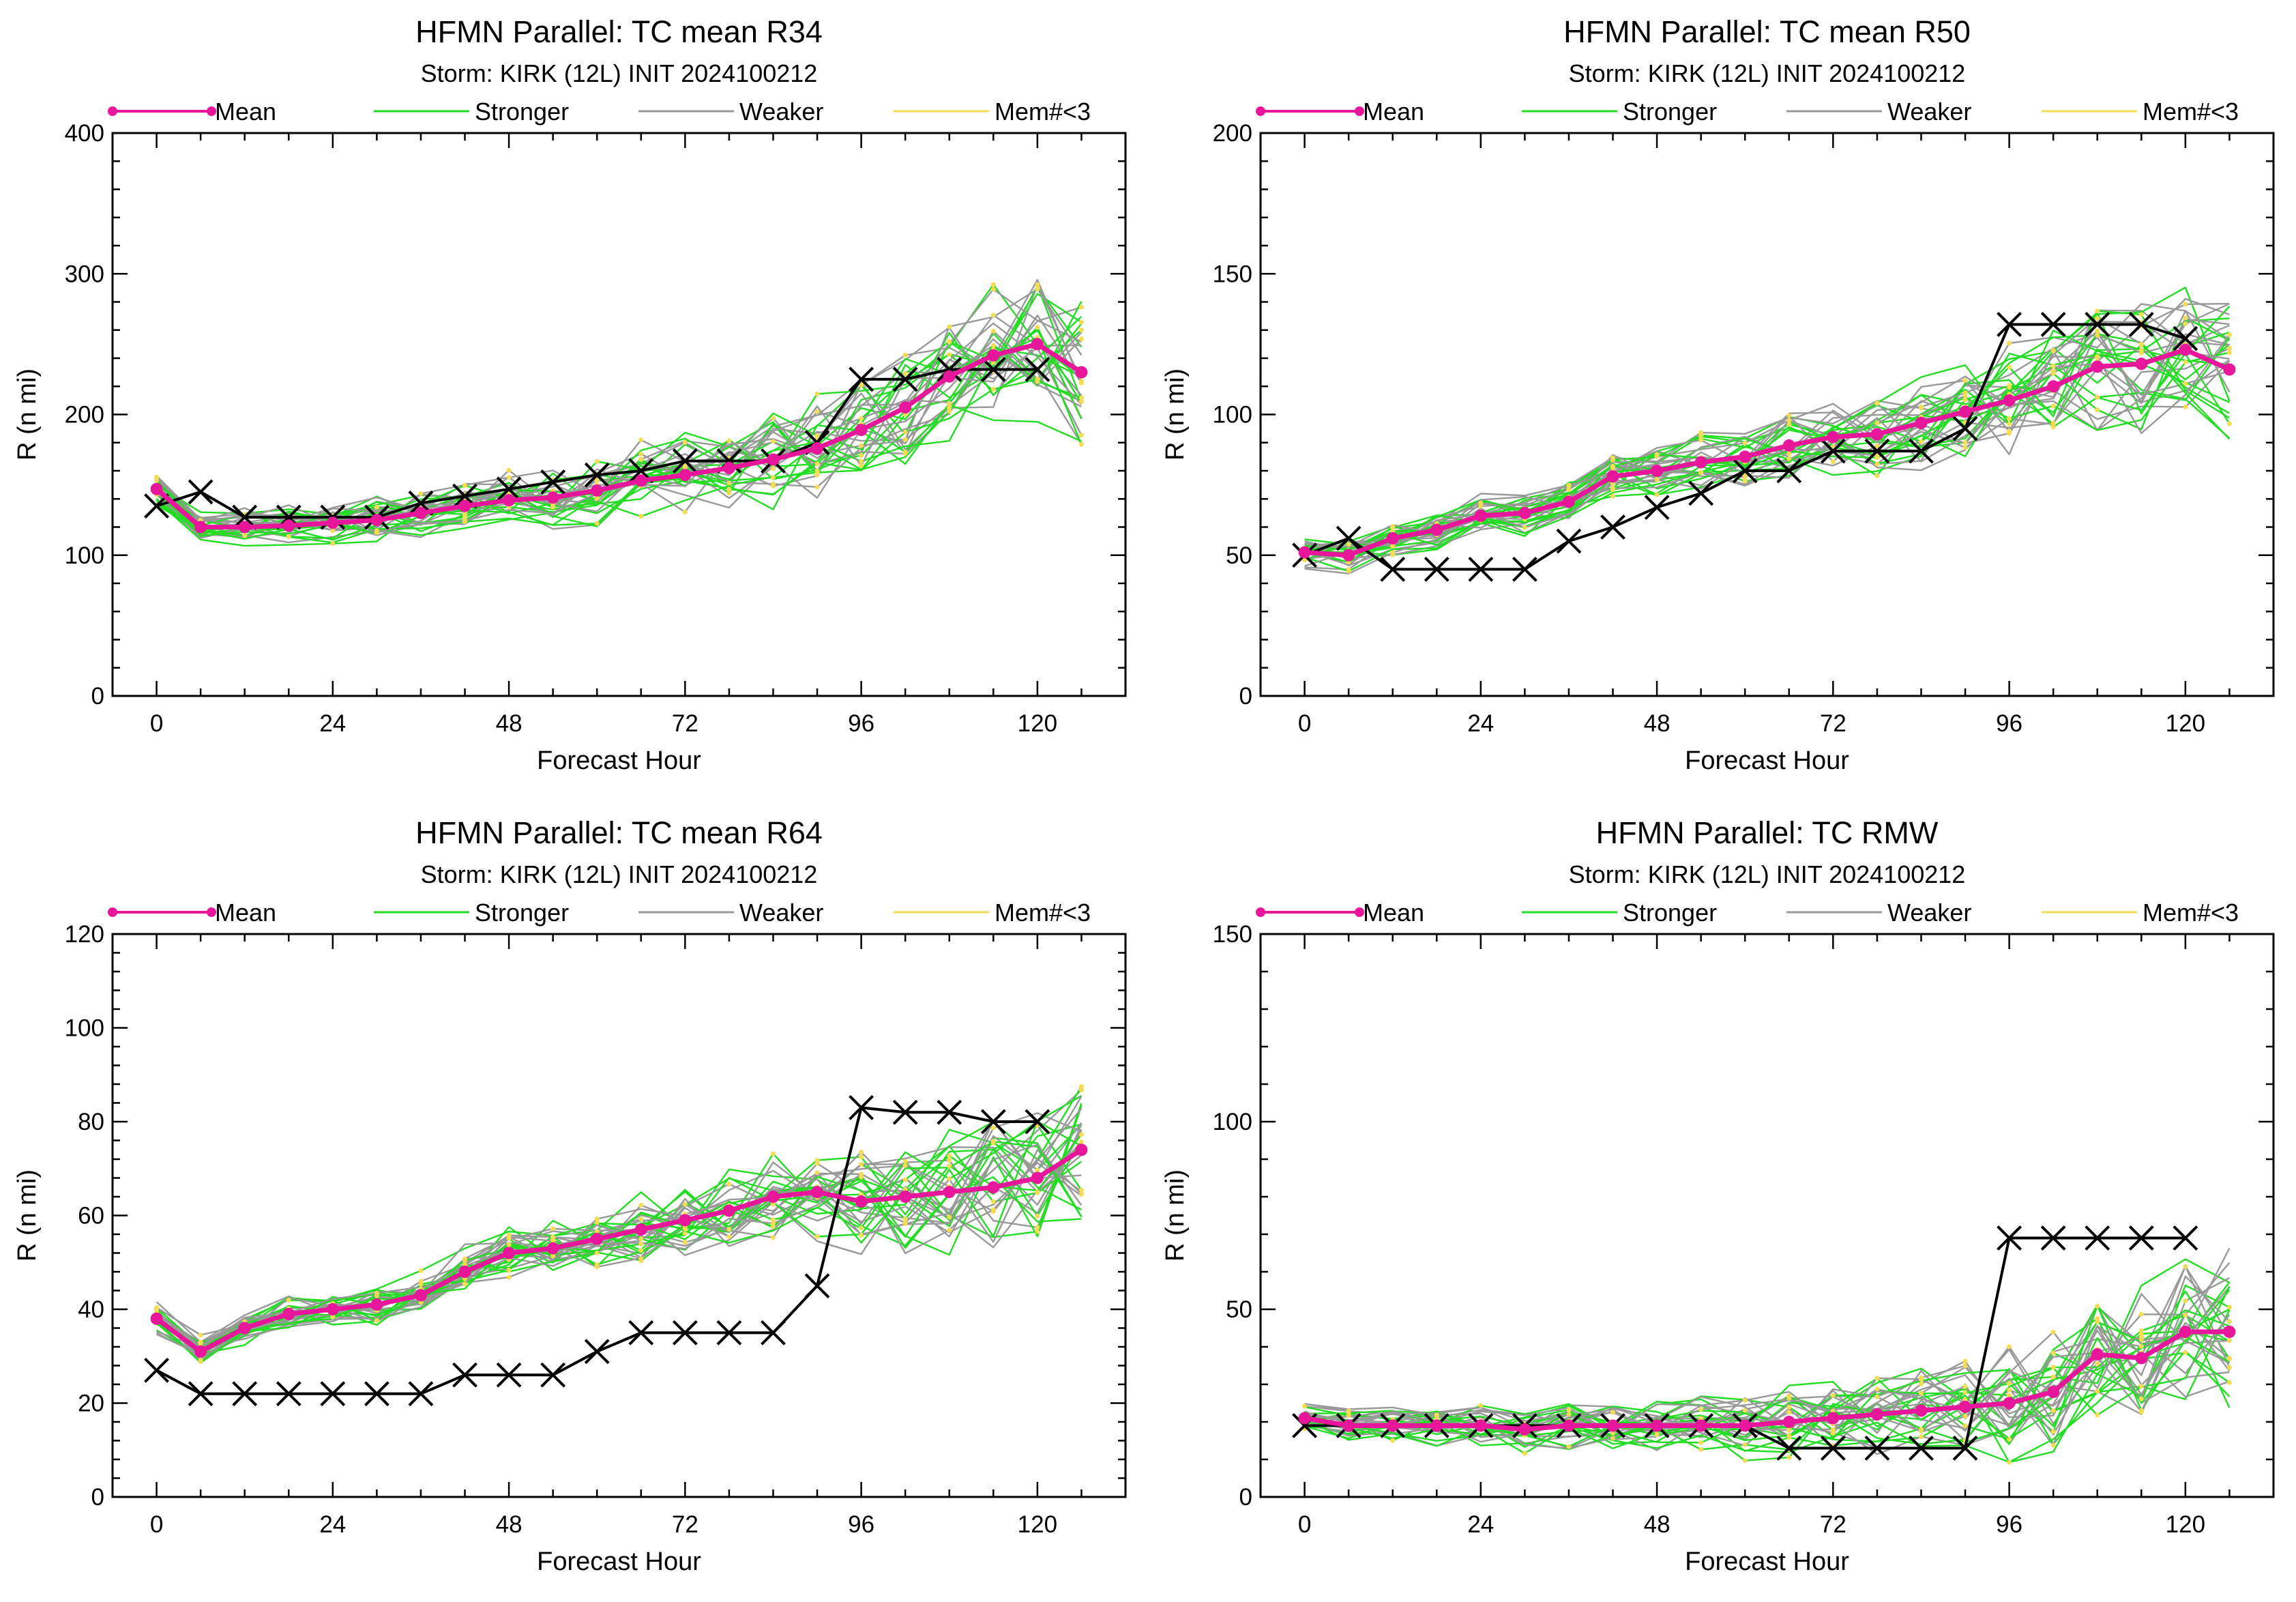 This screenshot has width=2296, height=1602. What do you see at coordinates (2186, 723) in the screenshot?
I see `x-tick-label: 120` at bounding box center [2186, 723].